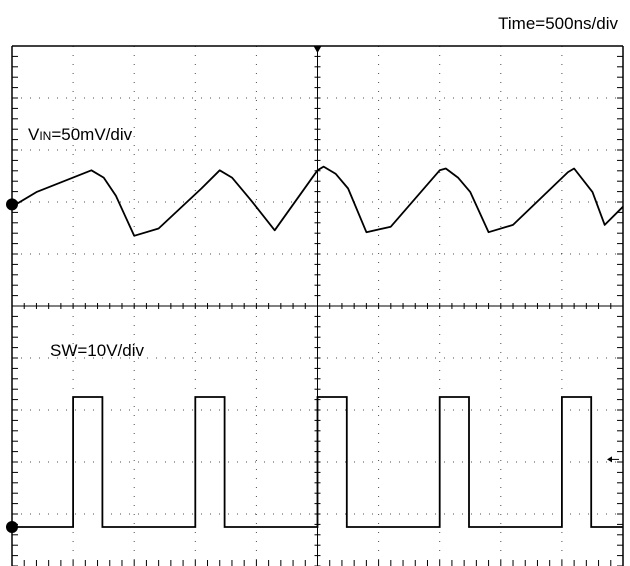 Image resolution: width=630 pixels, height=566 pixels. What do you see at coordinates (91, 134) in the screenshot?
I see `vin-label-rest: =50mV/div` at bounding box center [91, 134].